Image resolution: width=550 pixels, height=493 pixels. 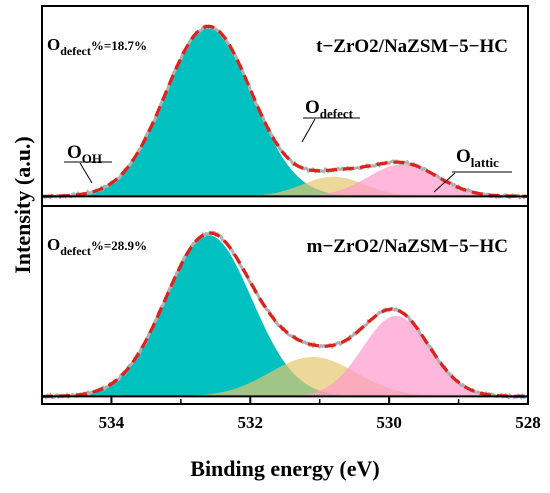 I want to click on y-axis-label: Intensity (a.u.), so click(x=22, y=205).